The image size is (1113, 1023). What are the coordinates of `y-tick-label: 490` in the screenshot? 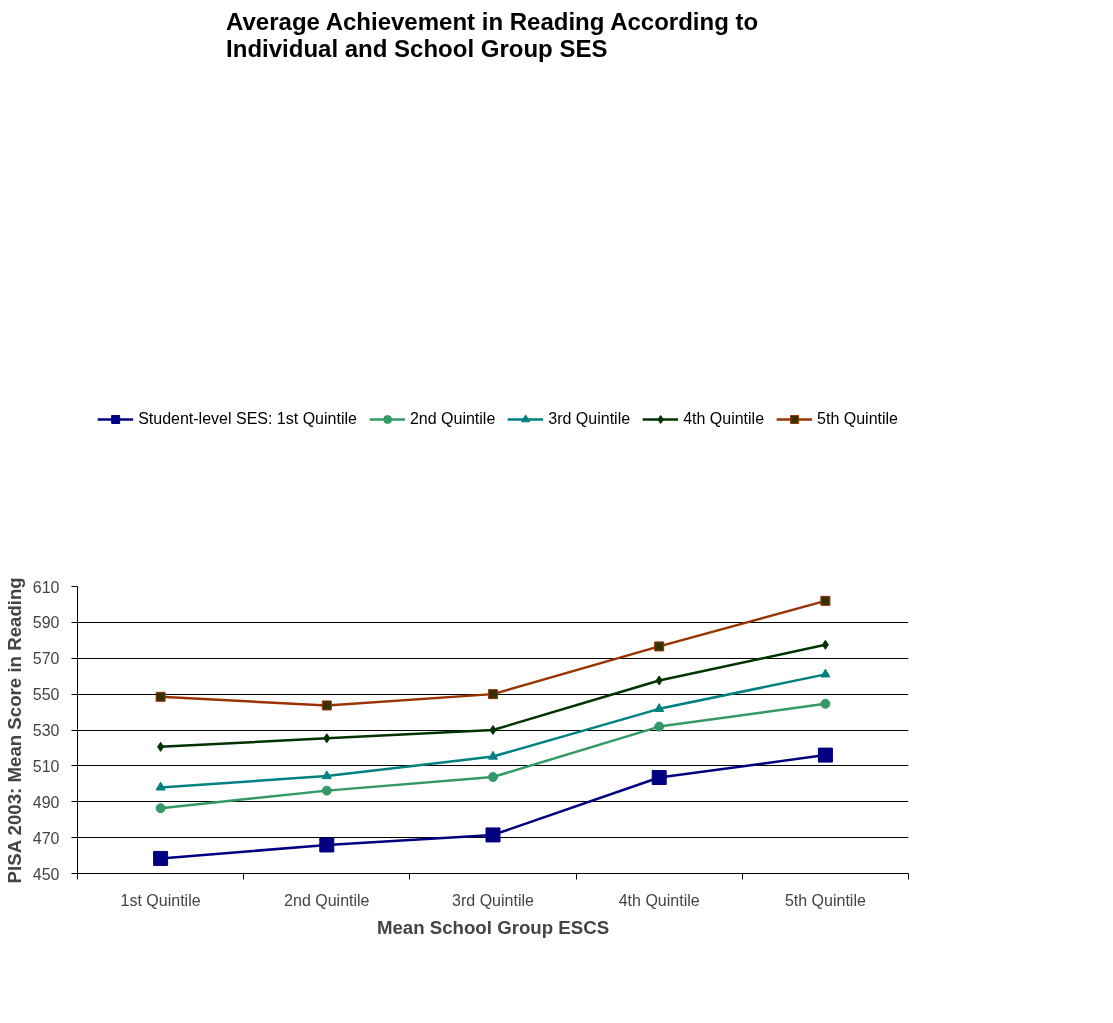 It's located at (46, 802).